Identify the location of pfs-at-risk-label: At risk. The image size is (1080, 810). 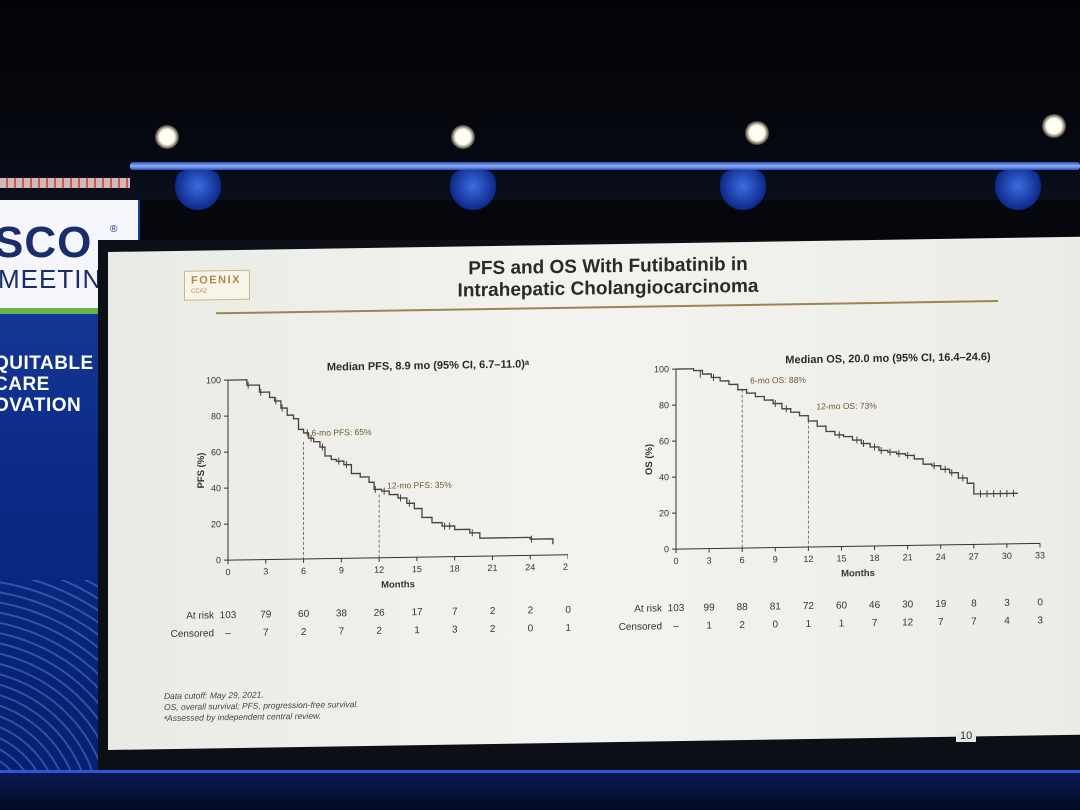
(200, 616).